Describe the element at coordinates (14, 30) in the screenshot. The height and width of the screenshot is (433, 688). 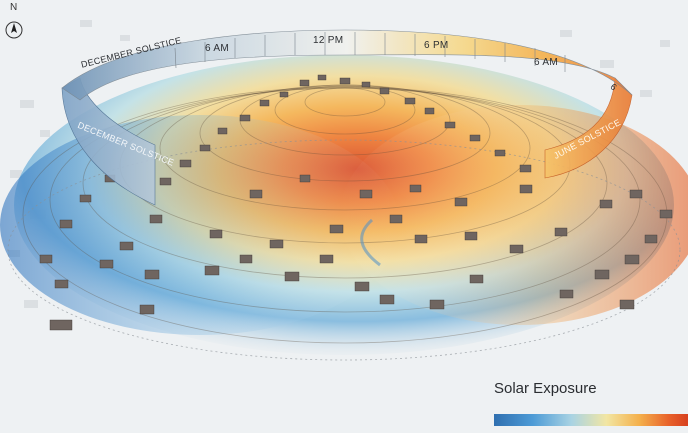
I see `north-arrow-icon` at that location.